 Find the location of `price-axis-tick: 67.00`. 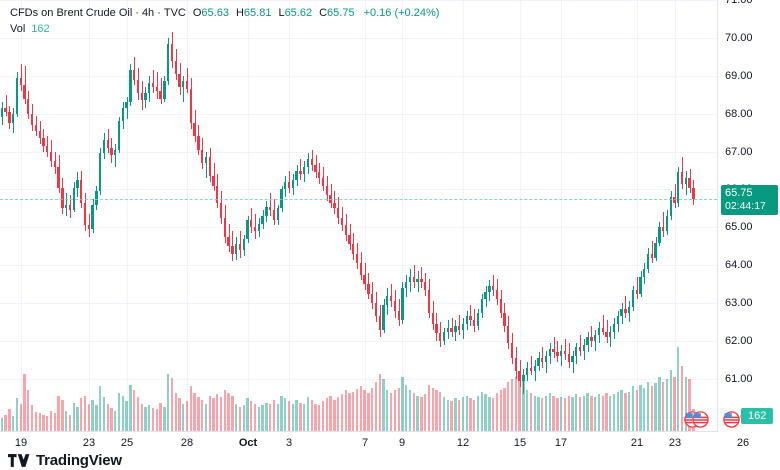

price-axis-tick: 67.00 is located at coordinates (739, 151).